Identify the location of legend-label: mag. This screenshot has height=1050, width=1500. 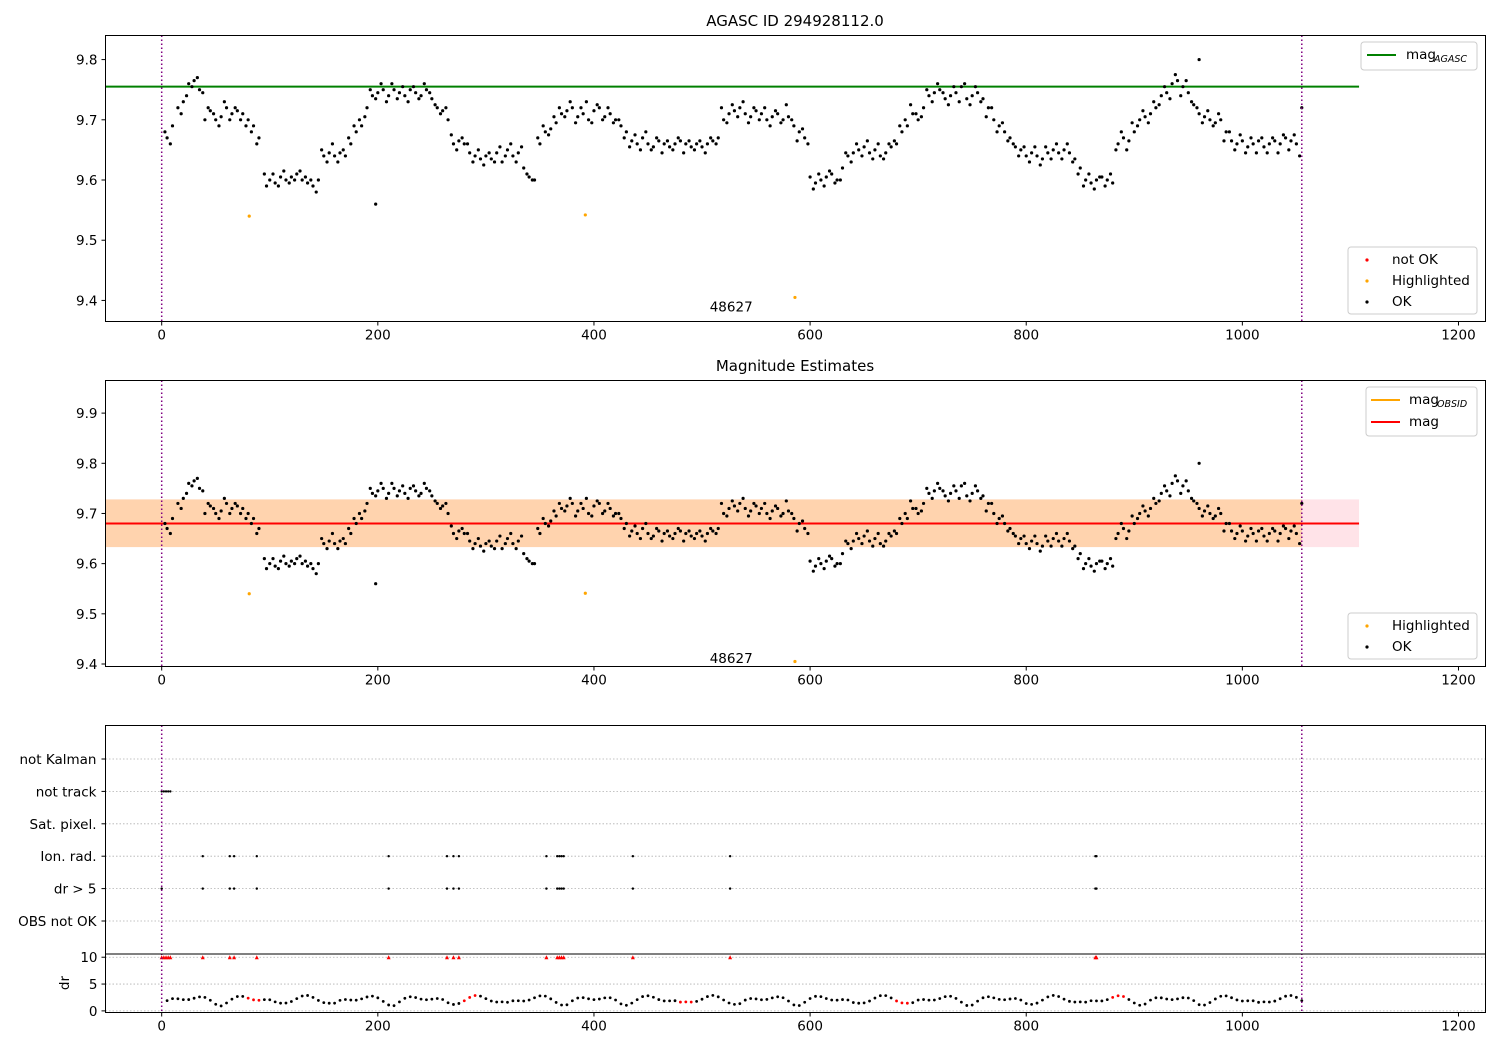
(1421, 55).